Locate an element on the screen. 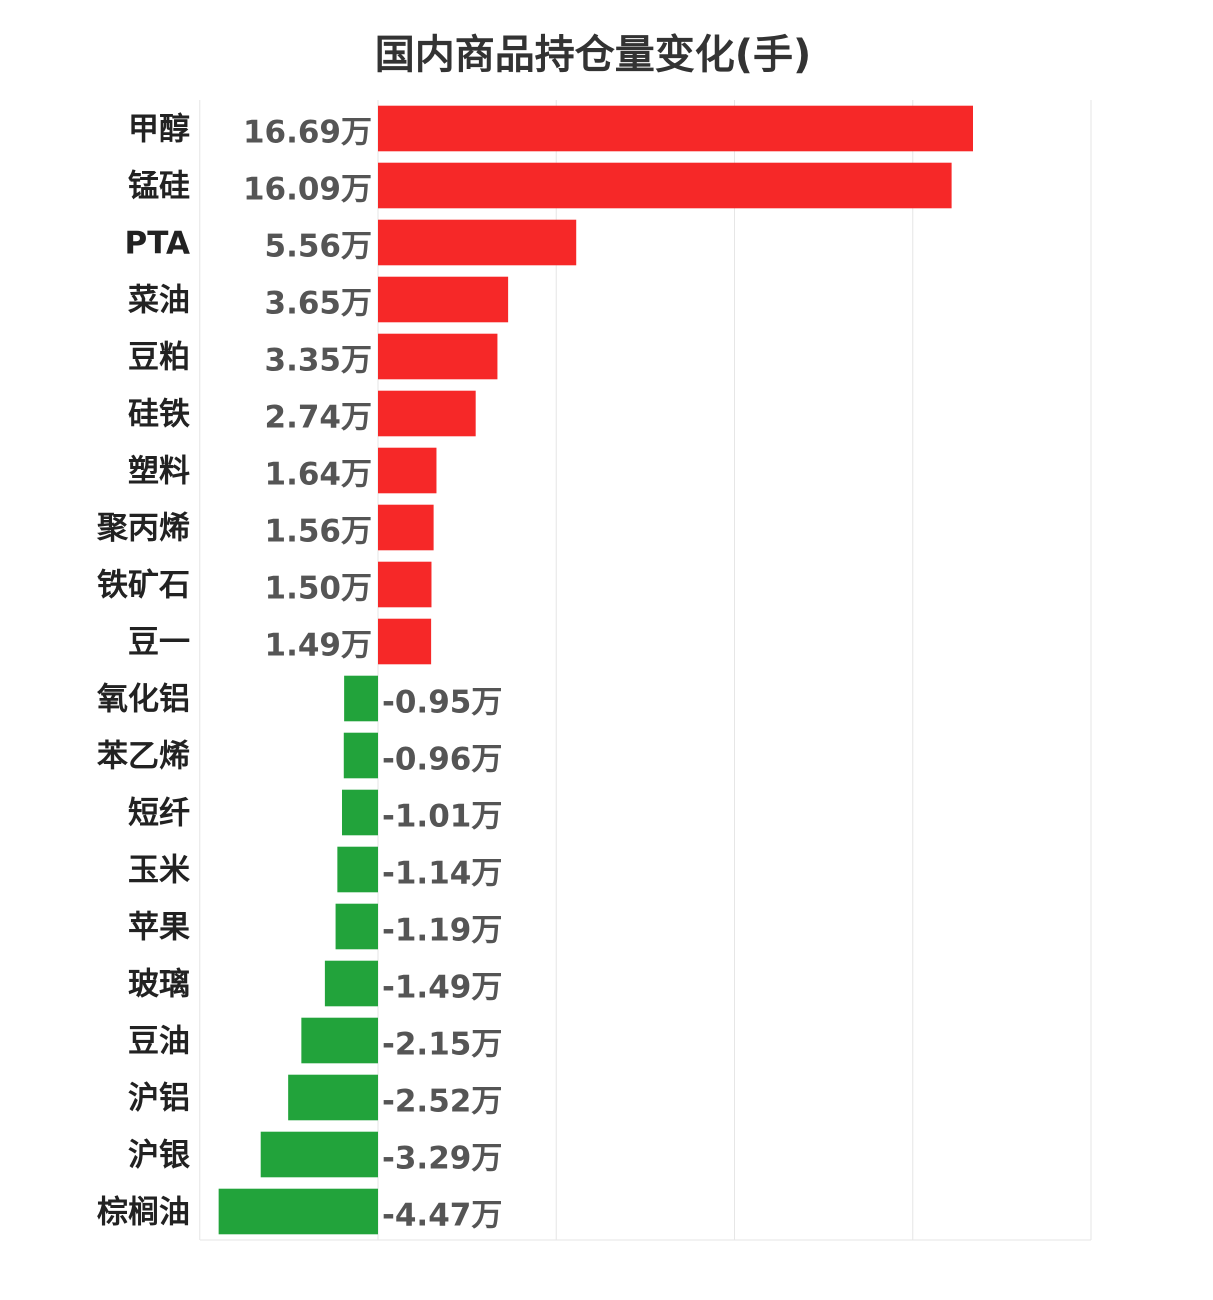 The height and width of the screenshot is (1300, 1213). category-label: 铁矿石 is located at coordinates (143, 586).